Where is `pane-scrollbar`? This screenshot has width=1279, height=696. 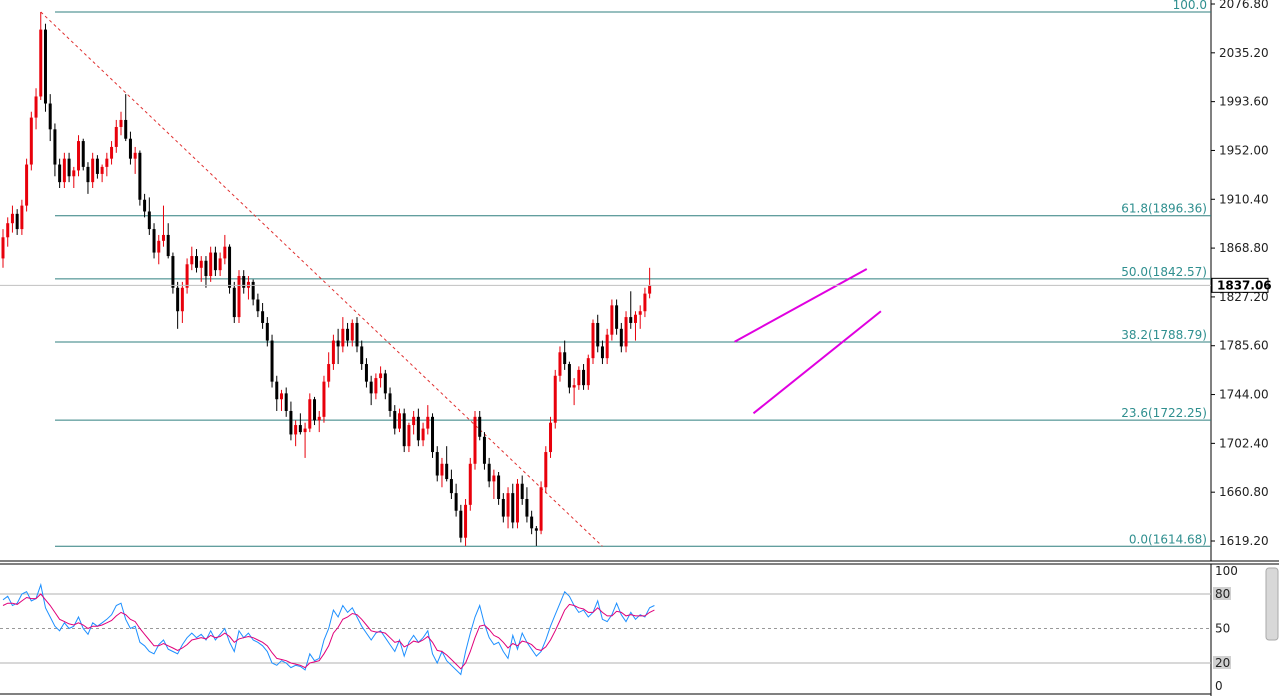
pane-scrollbar is located at coordinates (1272, 604).